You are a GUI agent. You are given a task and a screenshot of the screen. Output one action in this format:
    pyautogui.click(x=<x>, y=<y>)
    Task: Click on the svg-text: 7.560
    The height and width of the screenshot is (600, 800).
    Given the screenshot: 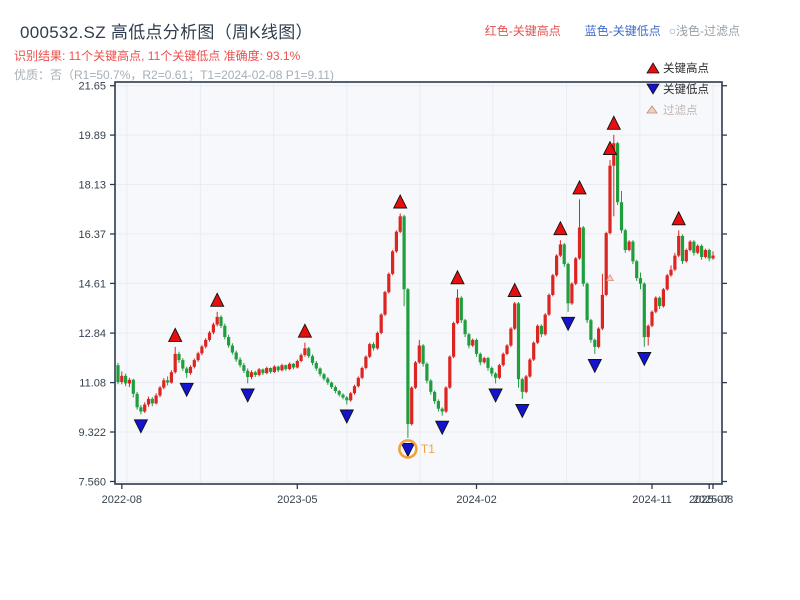 What is the action you would take?
    pyautogui.click(x=92, y=483)
    